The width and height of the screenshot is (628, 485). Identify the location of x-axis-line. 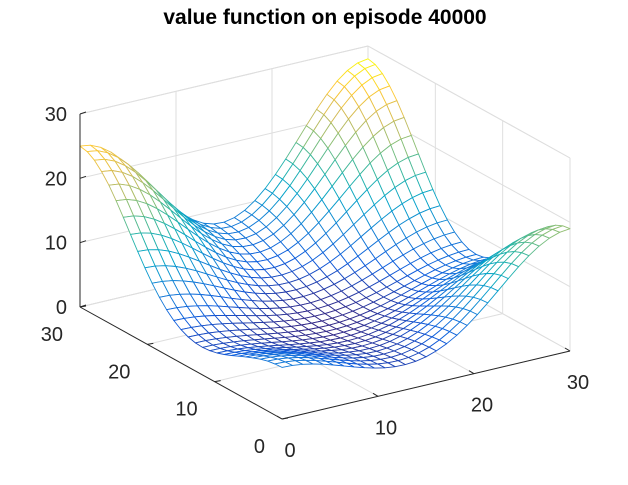
(426, 385).